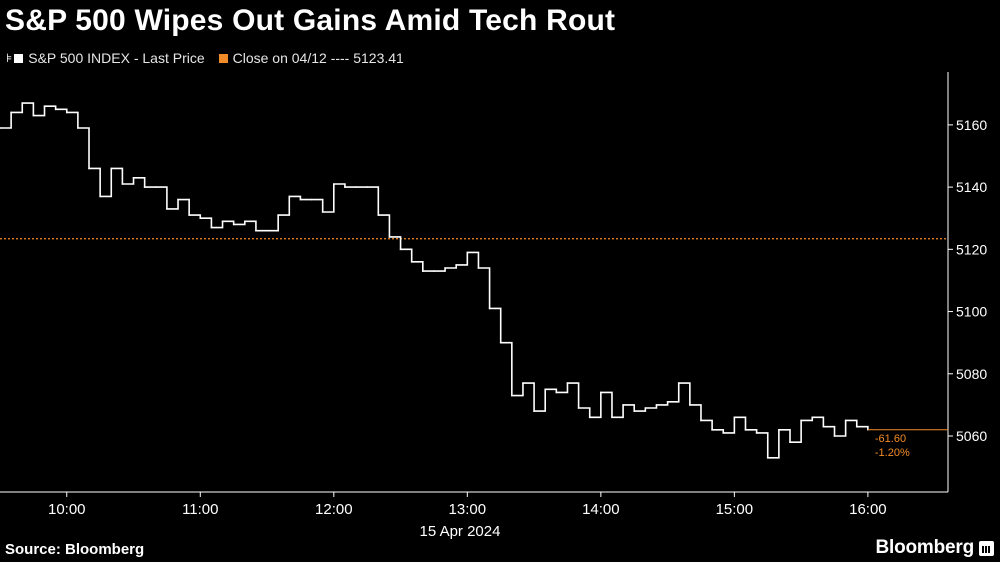  I want to click on legend-label-close: Close on 04/12 ---- 5123.41, so click(318, 58).